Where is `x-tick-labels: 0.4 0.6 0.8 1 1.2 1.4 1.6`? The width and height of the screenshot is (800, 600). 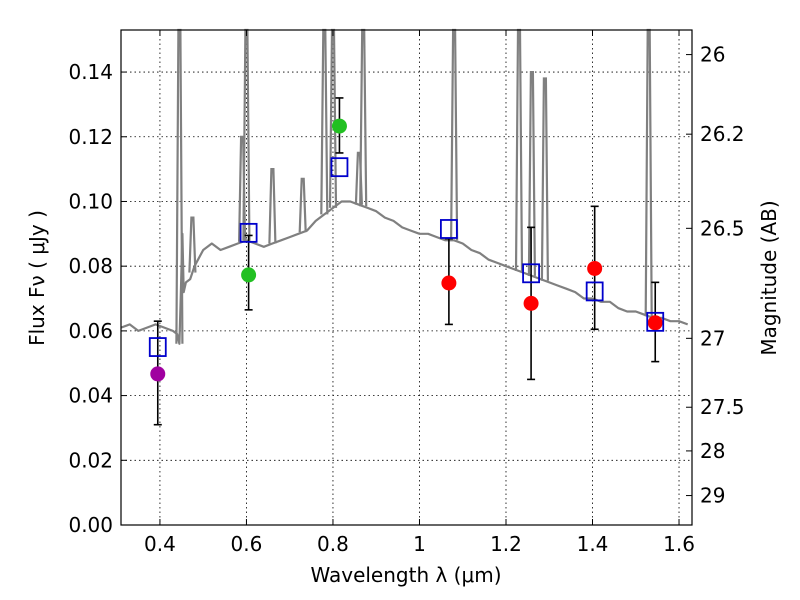 x-tick-labels: 0.4 0.6 0.8 1 1.2 1.4 1.6 is located at coordinates (419, 544).